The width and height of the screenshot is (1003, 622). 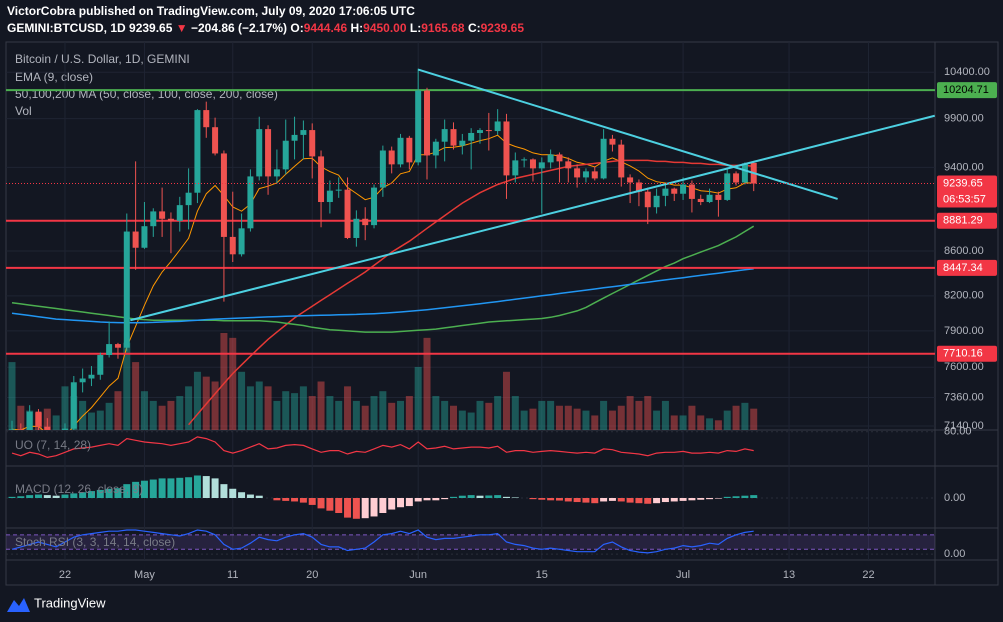 What do you see at coordinates (102, 59) in the screenshot?
I see `chart-title: Bitcoin / U.S. Dollar, 1D, GEMINI` at bounding box center [102, 59].